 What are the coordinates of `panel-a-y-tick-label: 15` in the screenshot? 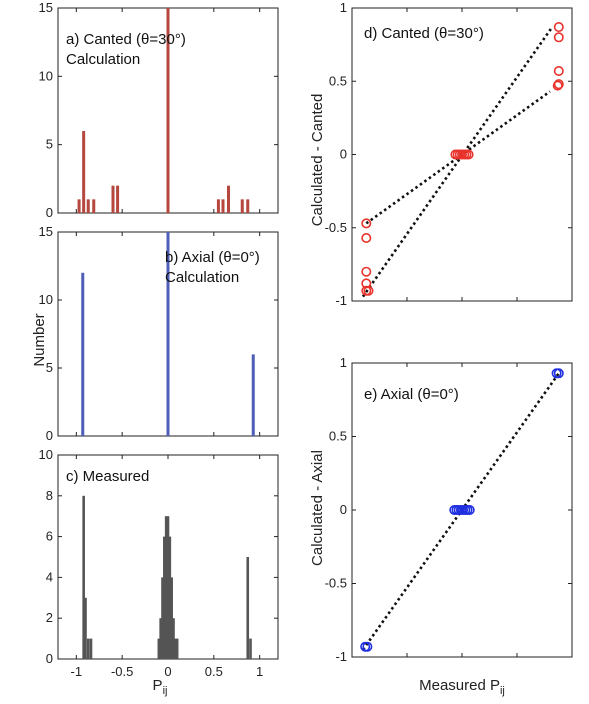 It's located at (46, 7).